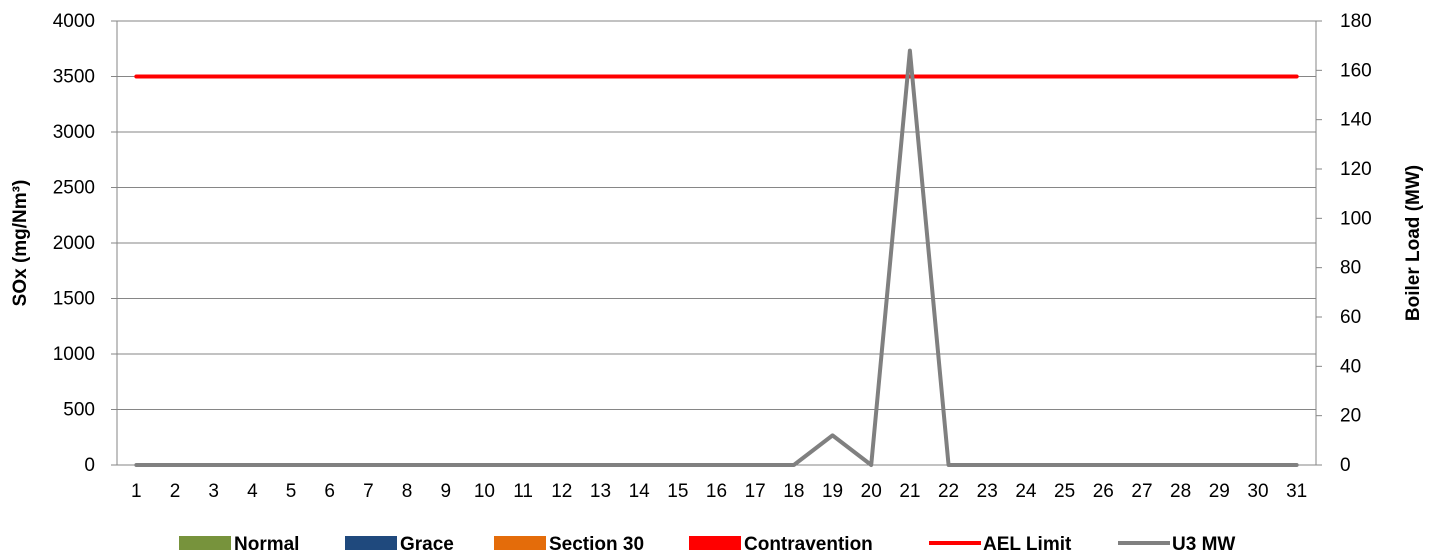  I want to click on x-tick-label: 4, so click(252, 491).